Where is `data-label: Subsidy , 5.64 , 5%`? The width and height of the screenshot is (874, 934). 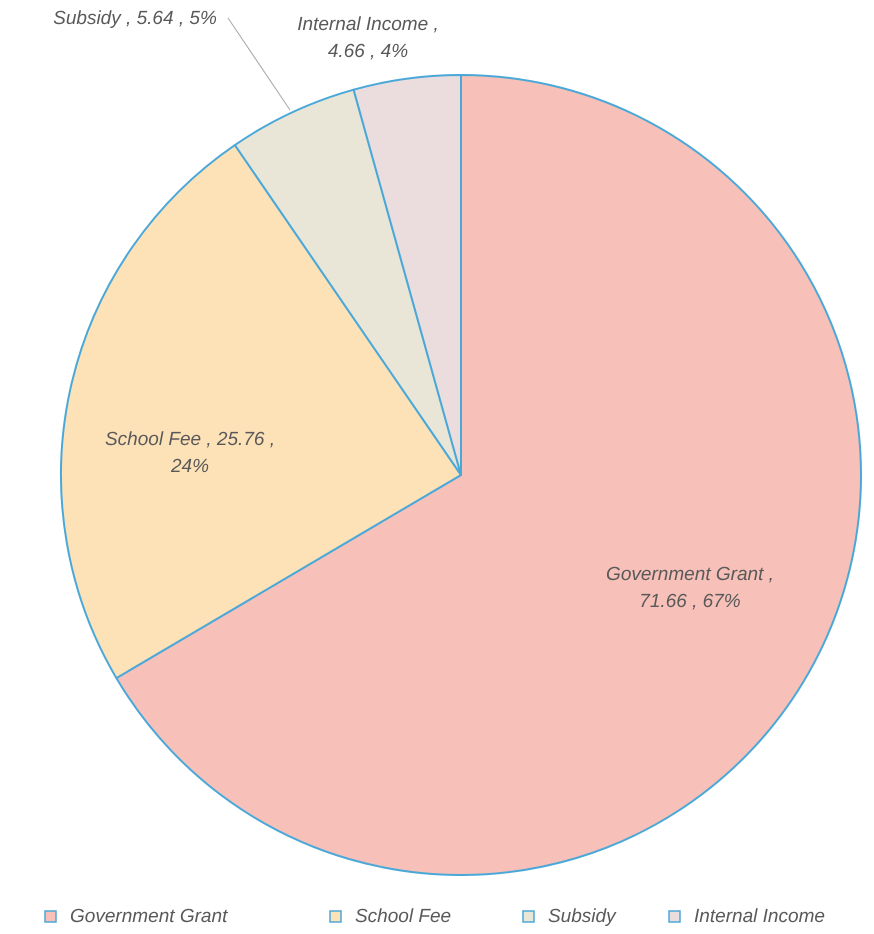
data-label: Subsidy , 5.64 , 5% is located at coordinates (135, 18).